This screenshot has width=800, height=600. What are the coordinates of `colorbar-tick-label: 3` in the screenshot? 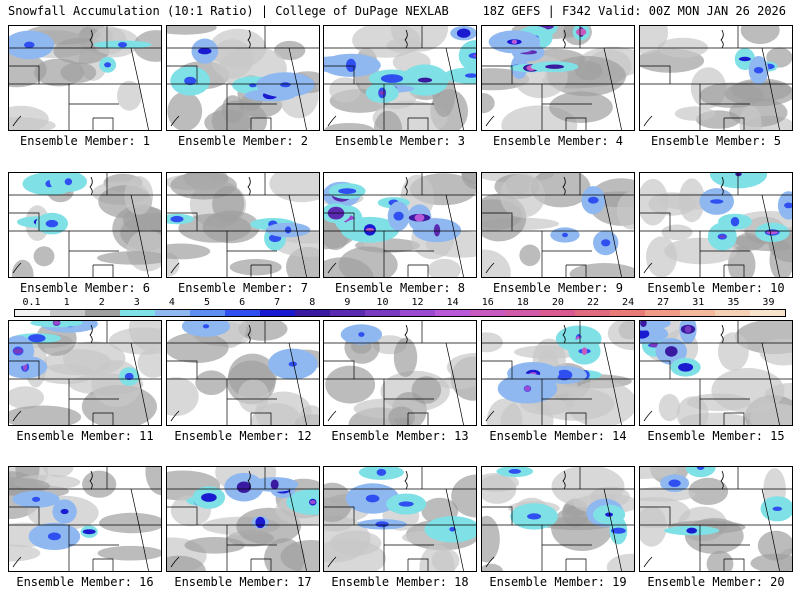 It's located at (136, 302).